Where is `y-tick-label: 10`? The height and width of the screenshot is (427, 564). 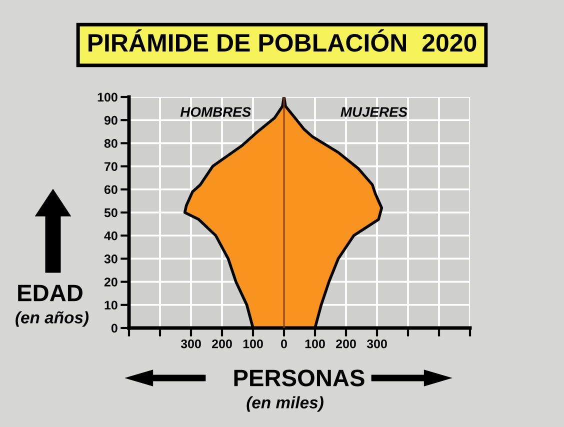 y-tick-label: 10 is located at coordinates (111, 305).